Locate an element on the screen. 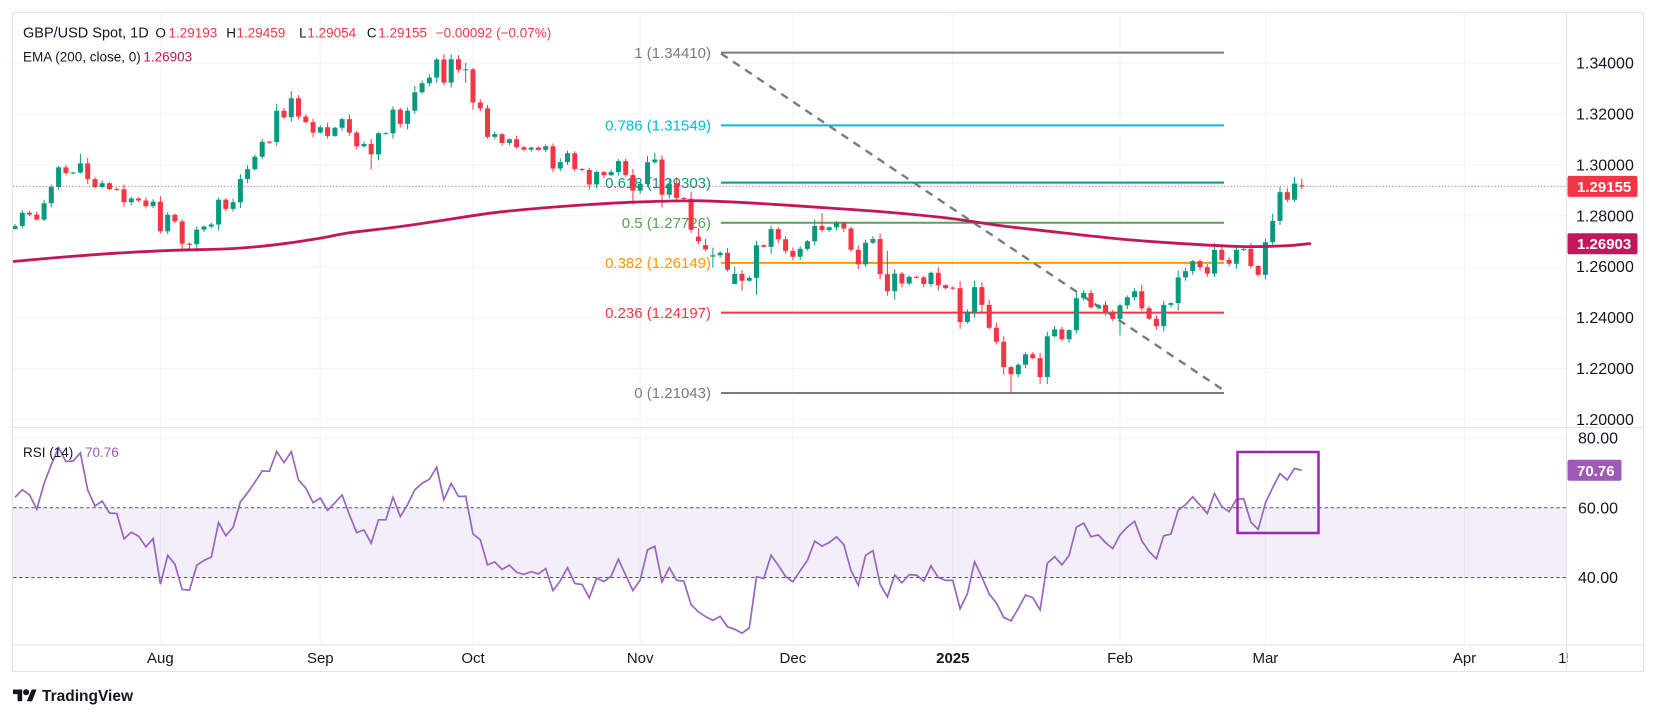 The width and height of the screenshot is (1656, 723). svg-text: 1.29193 is located at coordinates (193, 33).